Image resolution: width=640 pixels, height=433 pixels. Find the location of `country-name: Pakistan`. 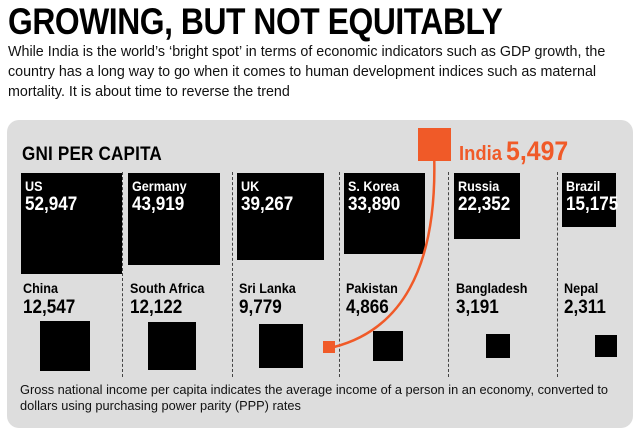

country-name: Pakistan is located at coordinates (372, 288).